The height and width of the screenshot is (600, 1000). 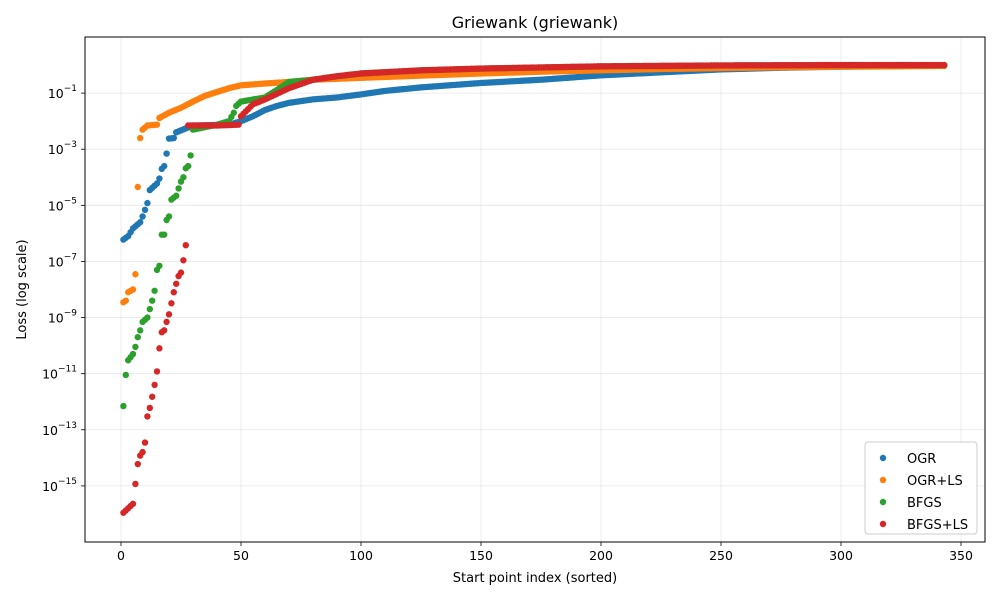 What do you see at coordinates (921, 459) in the screenshot?
I see `legend-label: OGR` at bounding box center [921, 459].